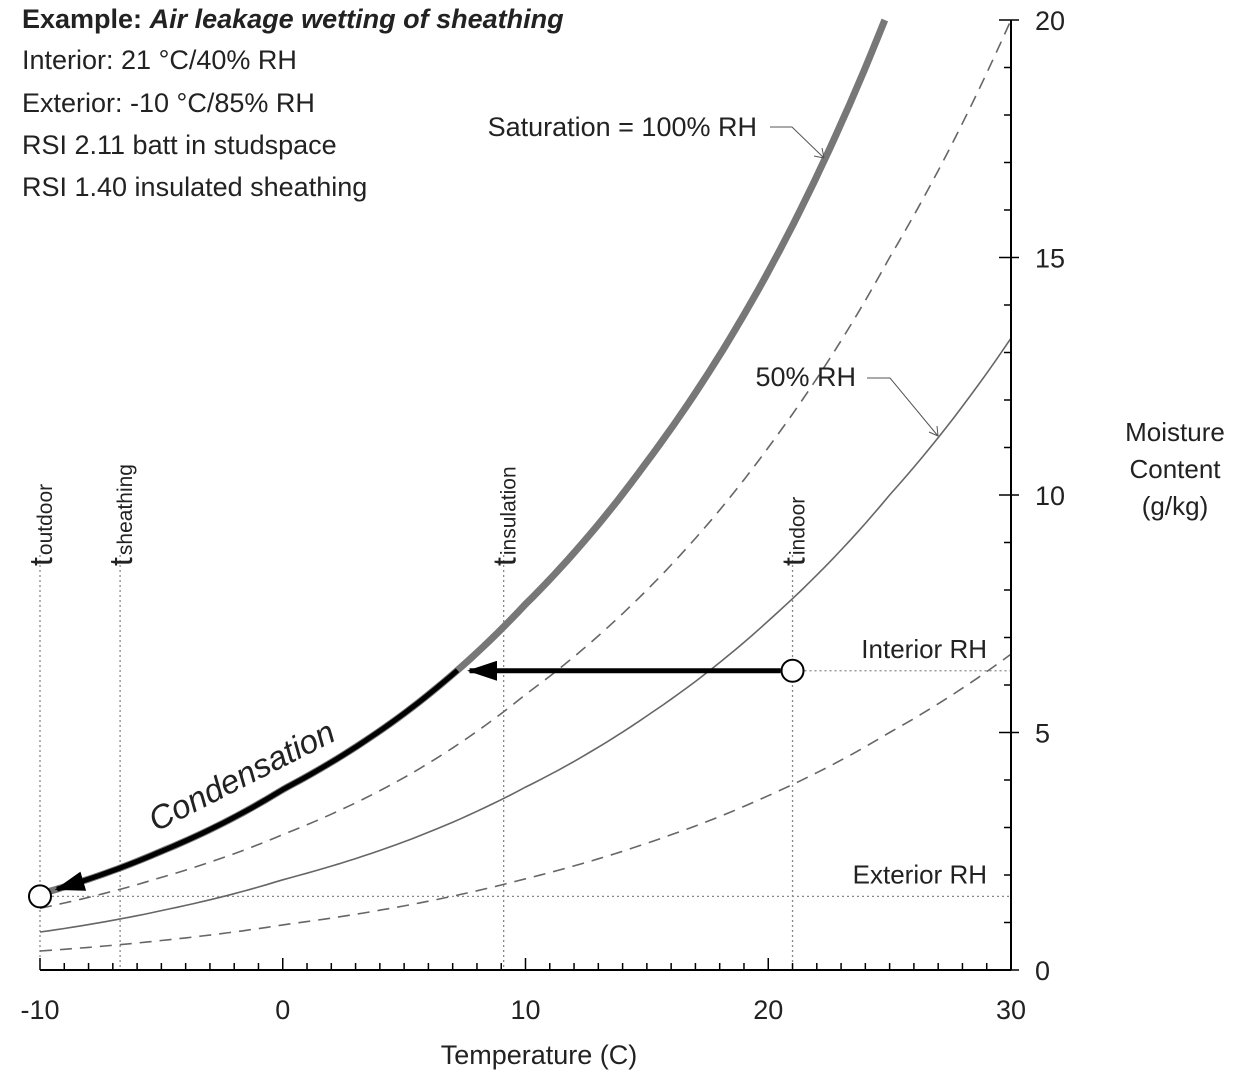 The height and width of the screenshot is (1075, 1239). Describe the element at coordinates (924, 649) in the screenshot. I see `interior-rh-label: Interior RH` at that location.